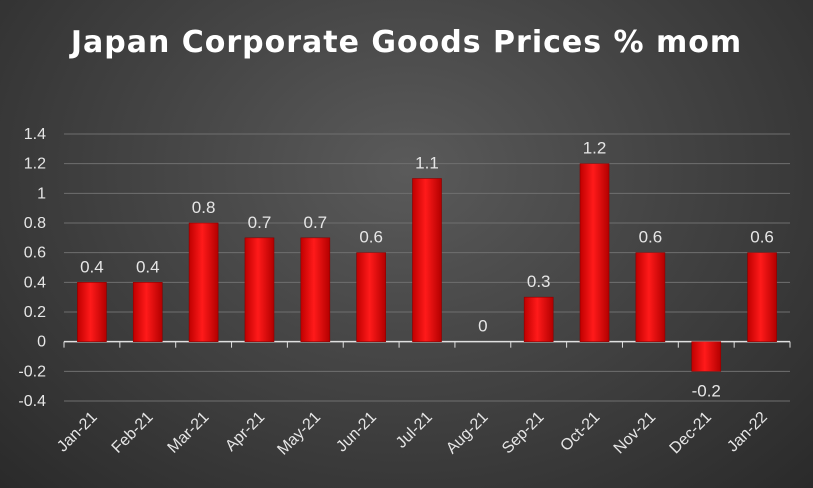 The image size is (813, 488). I want to click on y-tick-label: 1.4, so click(35, 134).